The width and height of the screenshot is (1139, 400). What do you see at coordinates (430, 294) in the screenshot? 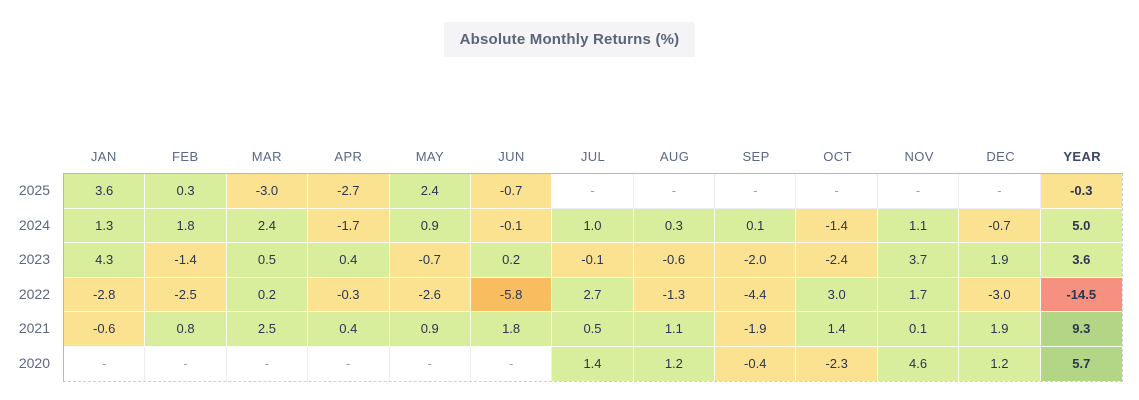
I see `return-cell: -2.6` at bounding box center [430, 294].